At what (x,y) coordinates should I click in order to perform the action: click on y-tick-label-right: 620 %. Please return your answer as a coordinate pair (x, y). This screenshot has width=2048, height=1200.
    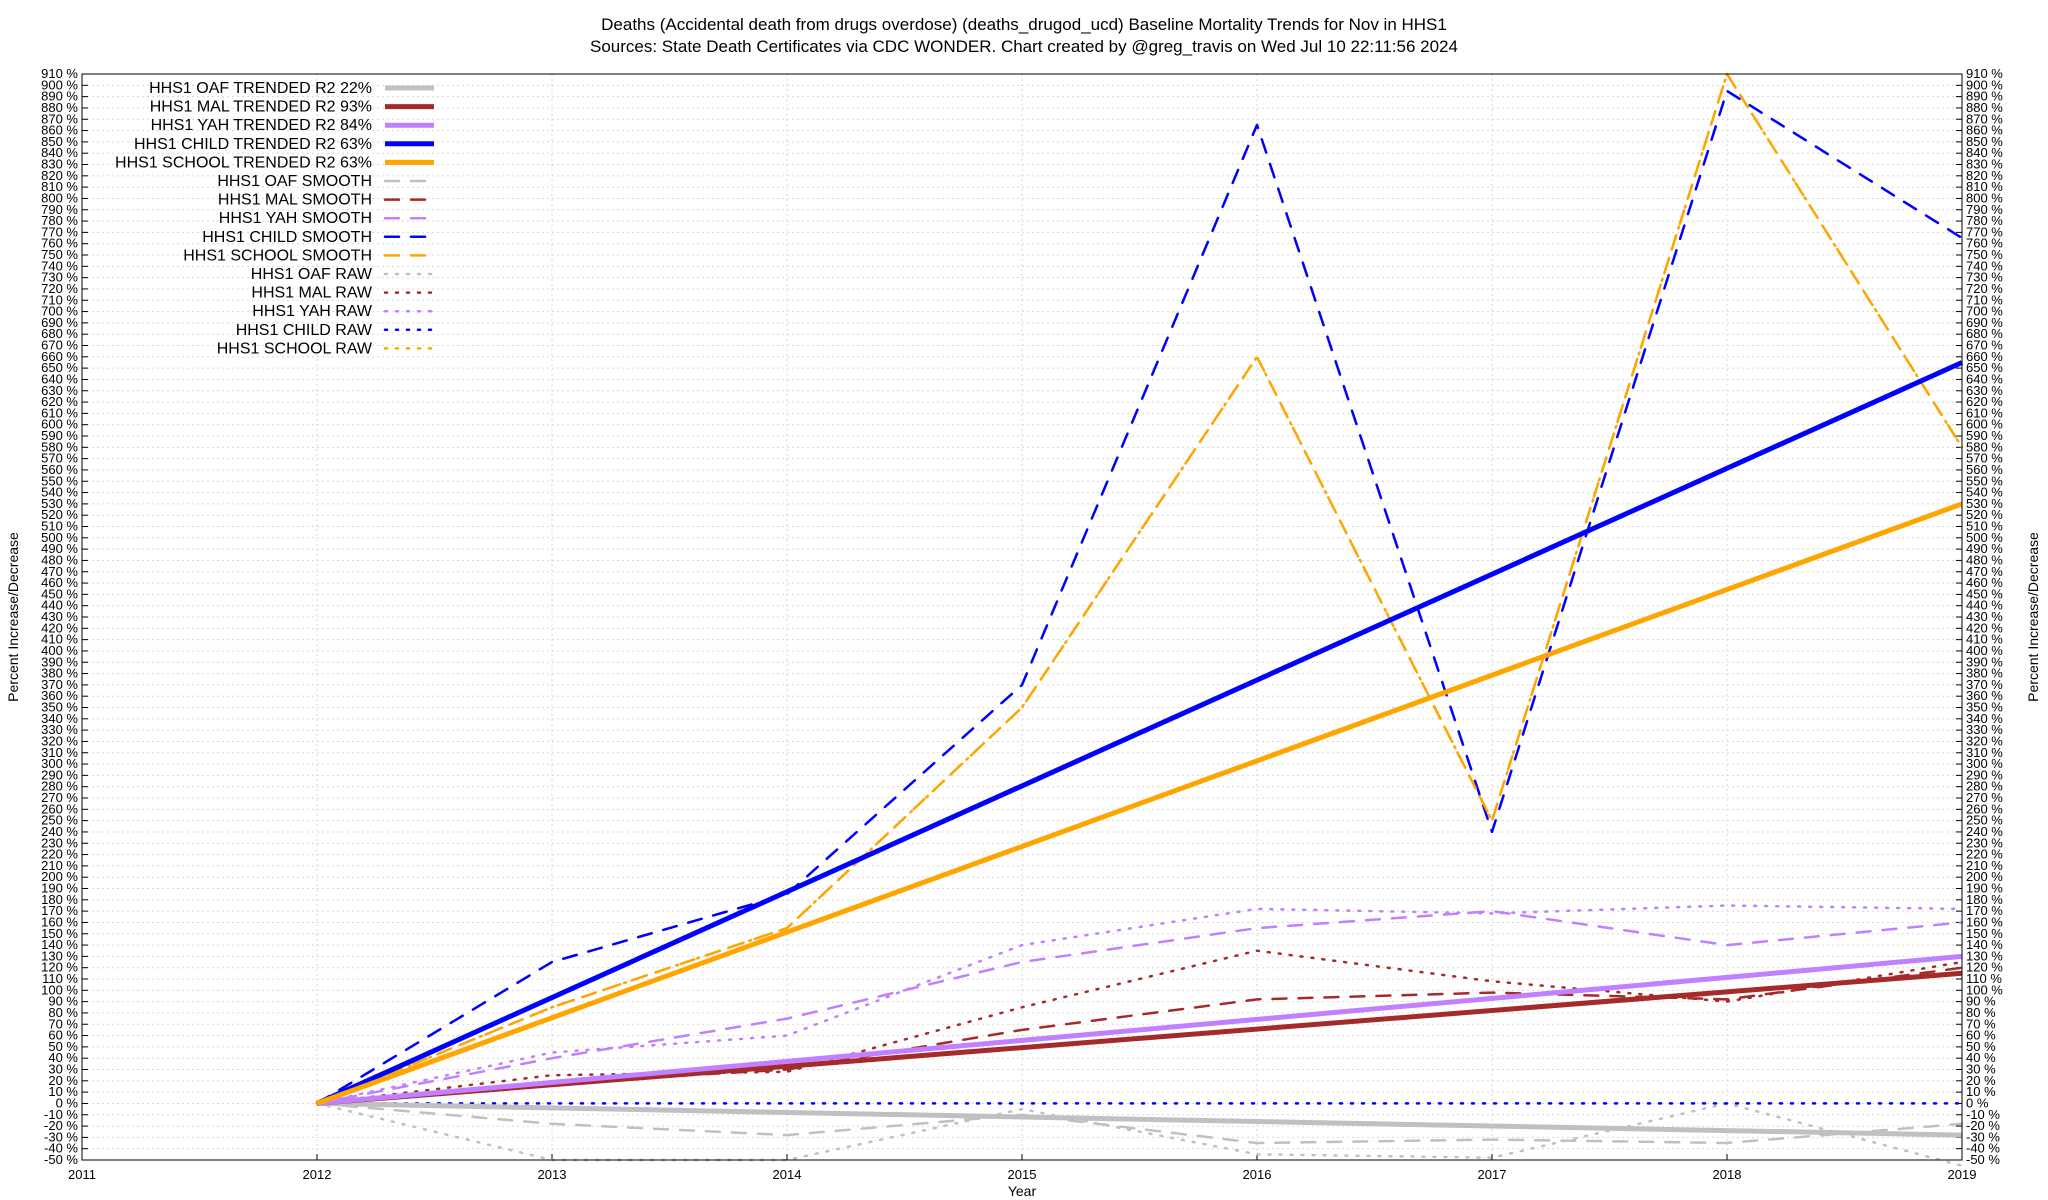
    Looking at the image, I should click on (1984, 401).